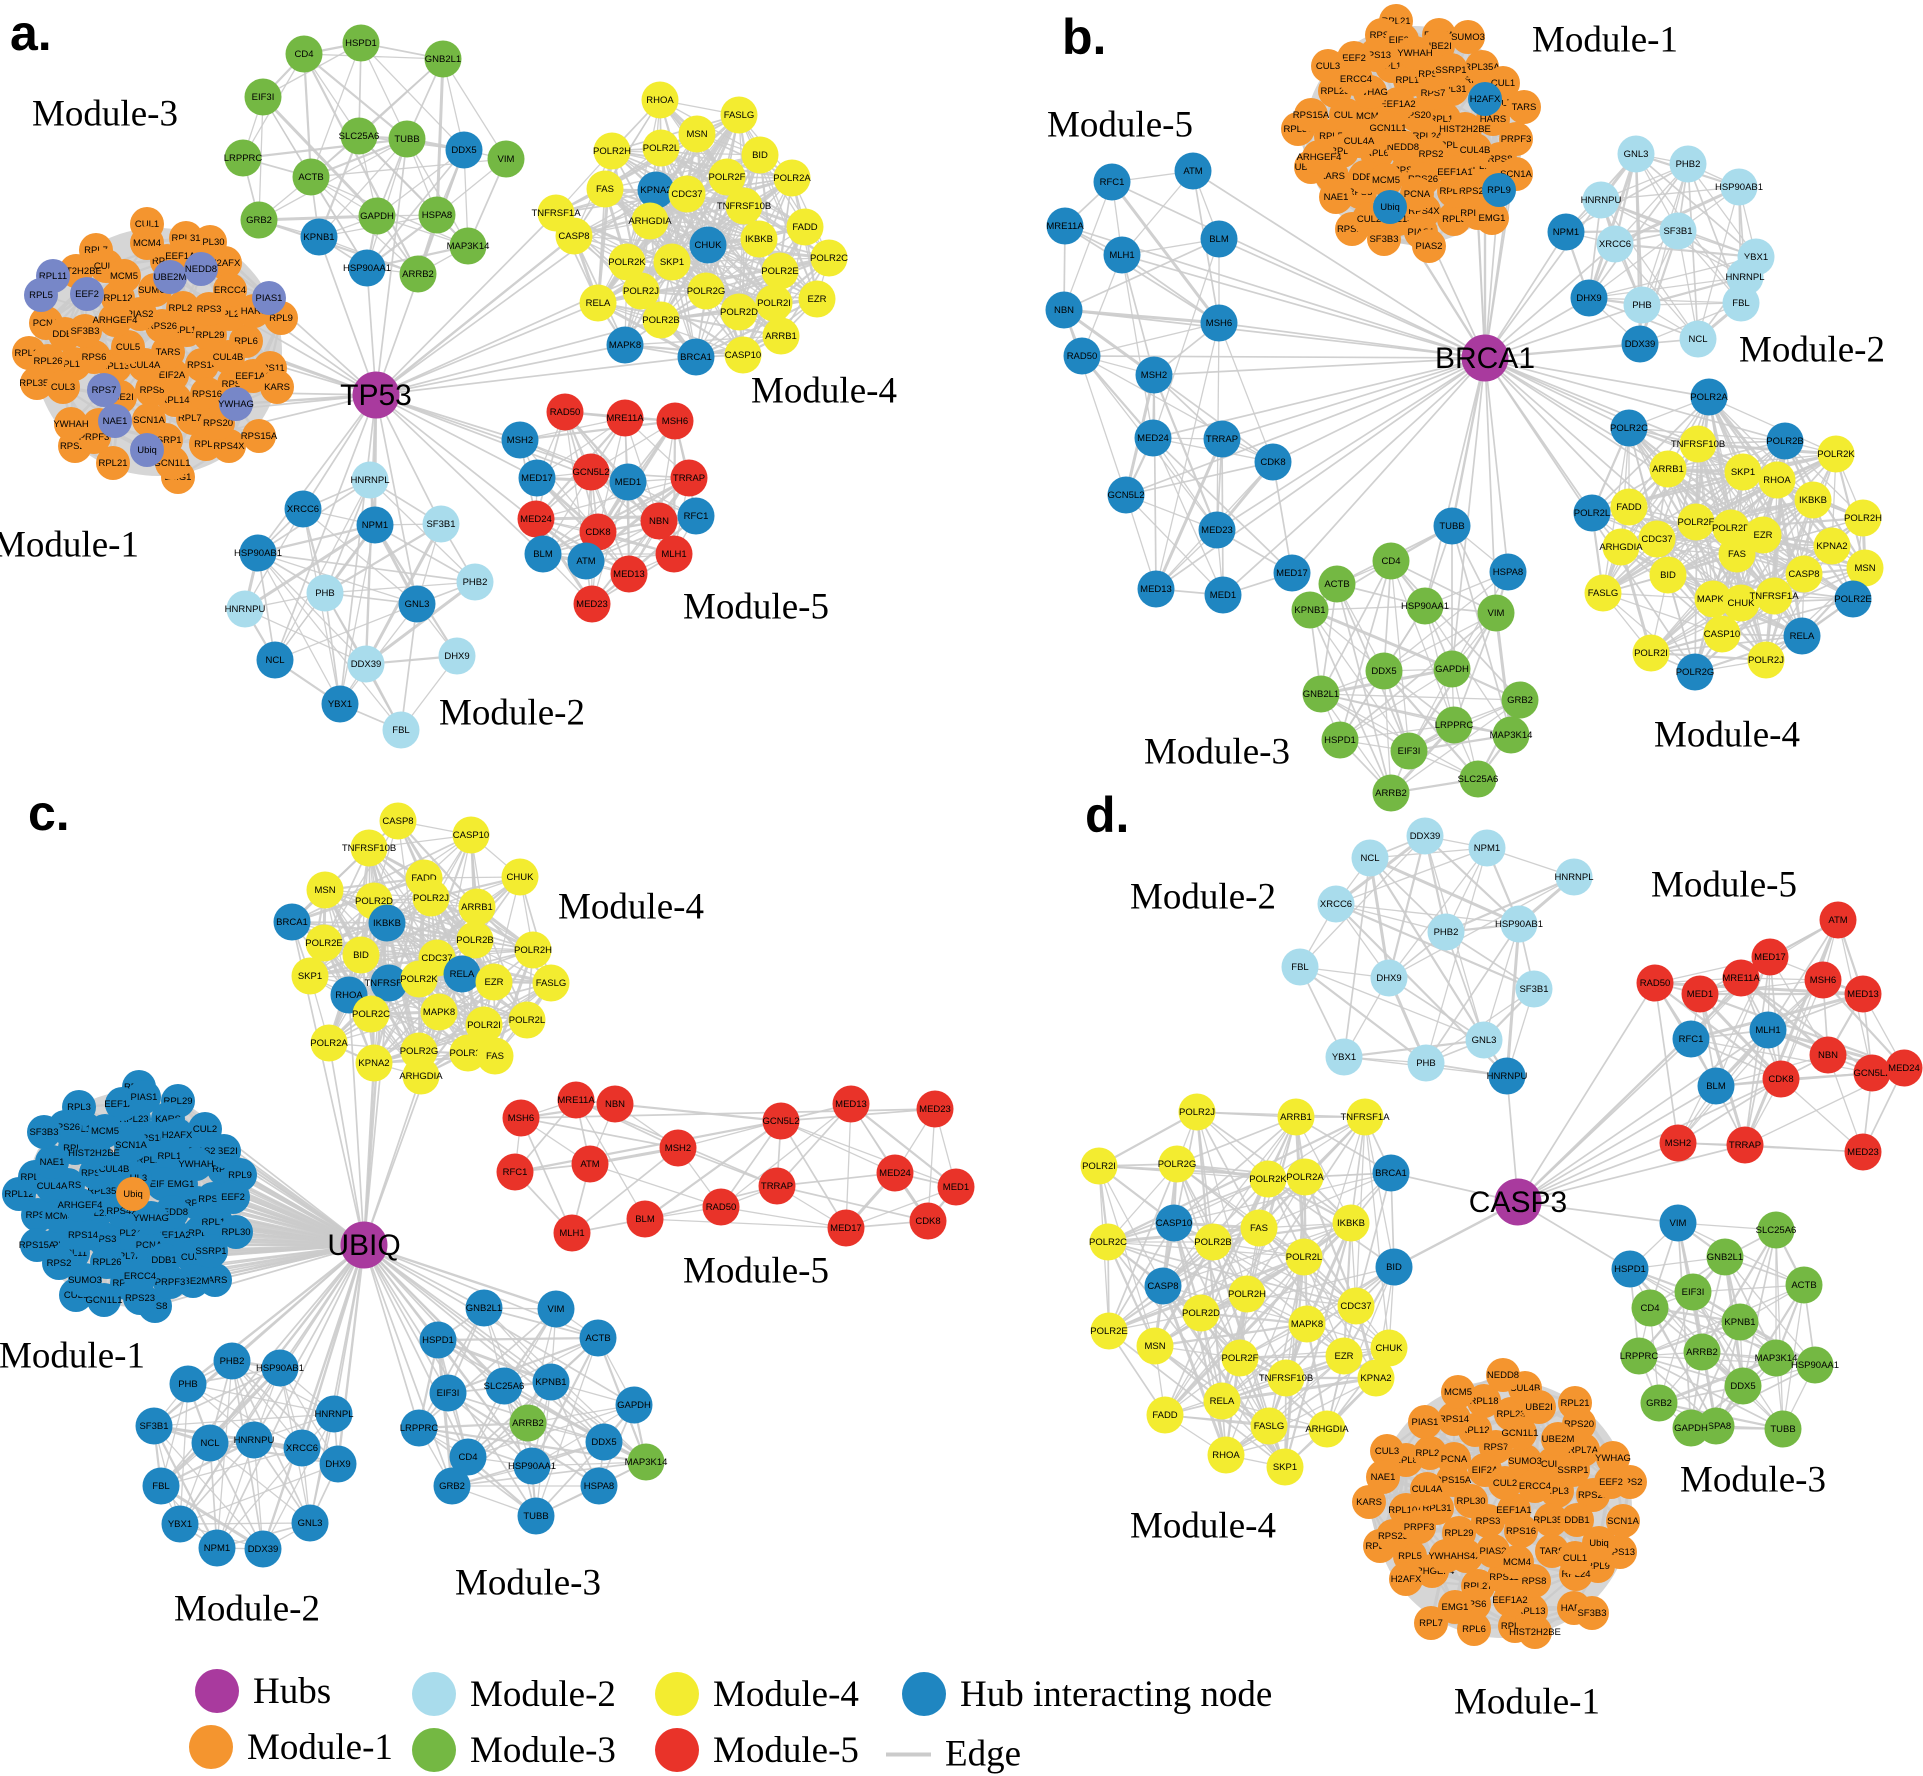 The height and width of the screenshot is (1776, 1923). I want to click on edge-BRCA1-MED23, so click(1351, 444).